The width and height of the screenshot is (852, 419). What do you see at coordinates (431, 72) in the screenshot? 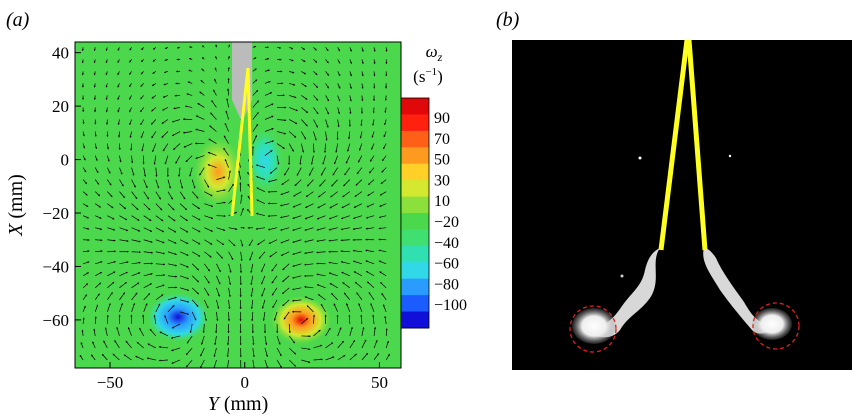
I see `colorbar-unit-exp: −1` at bounding box center [431, 72].